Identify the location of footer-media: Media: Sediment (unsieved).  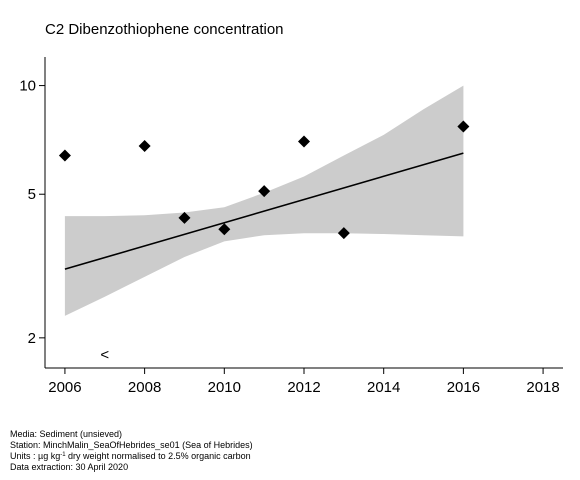
(66, 434).